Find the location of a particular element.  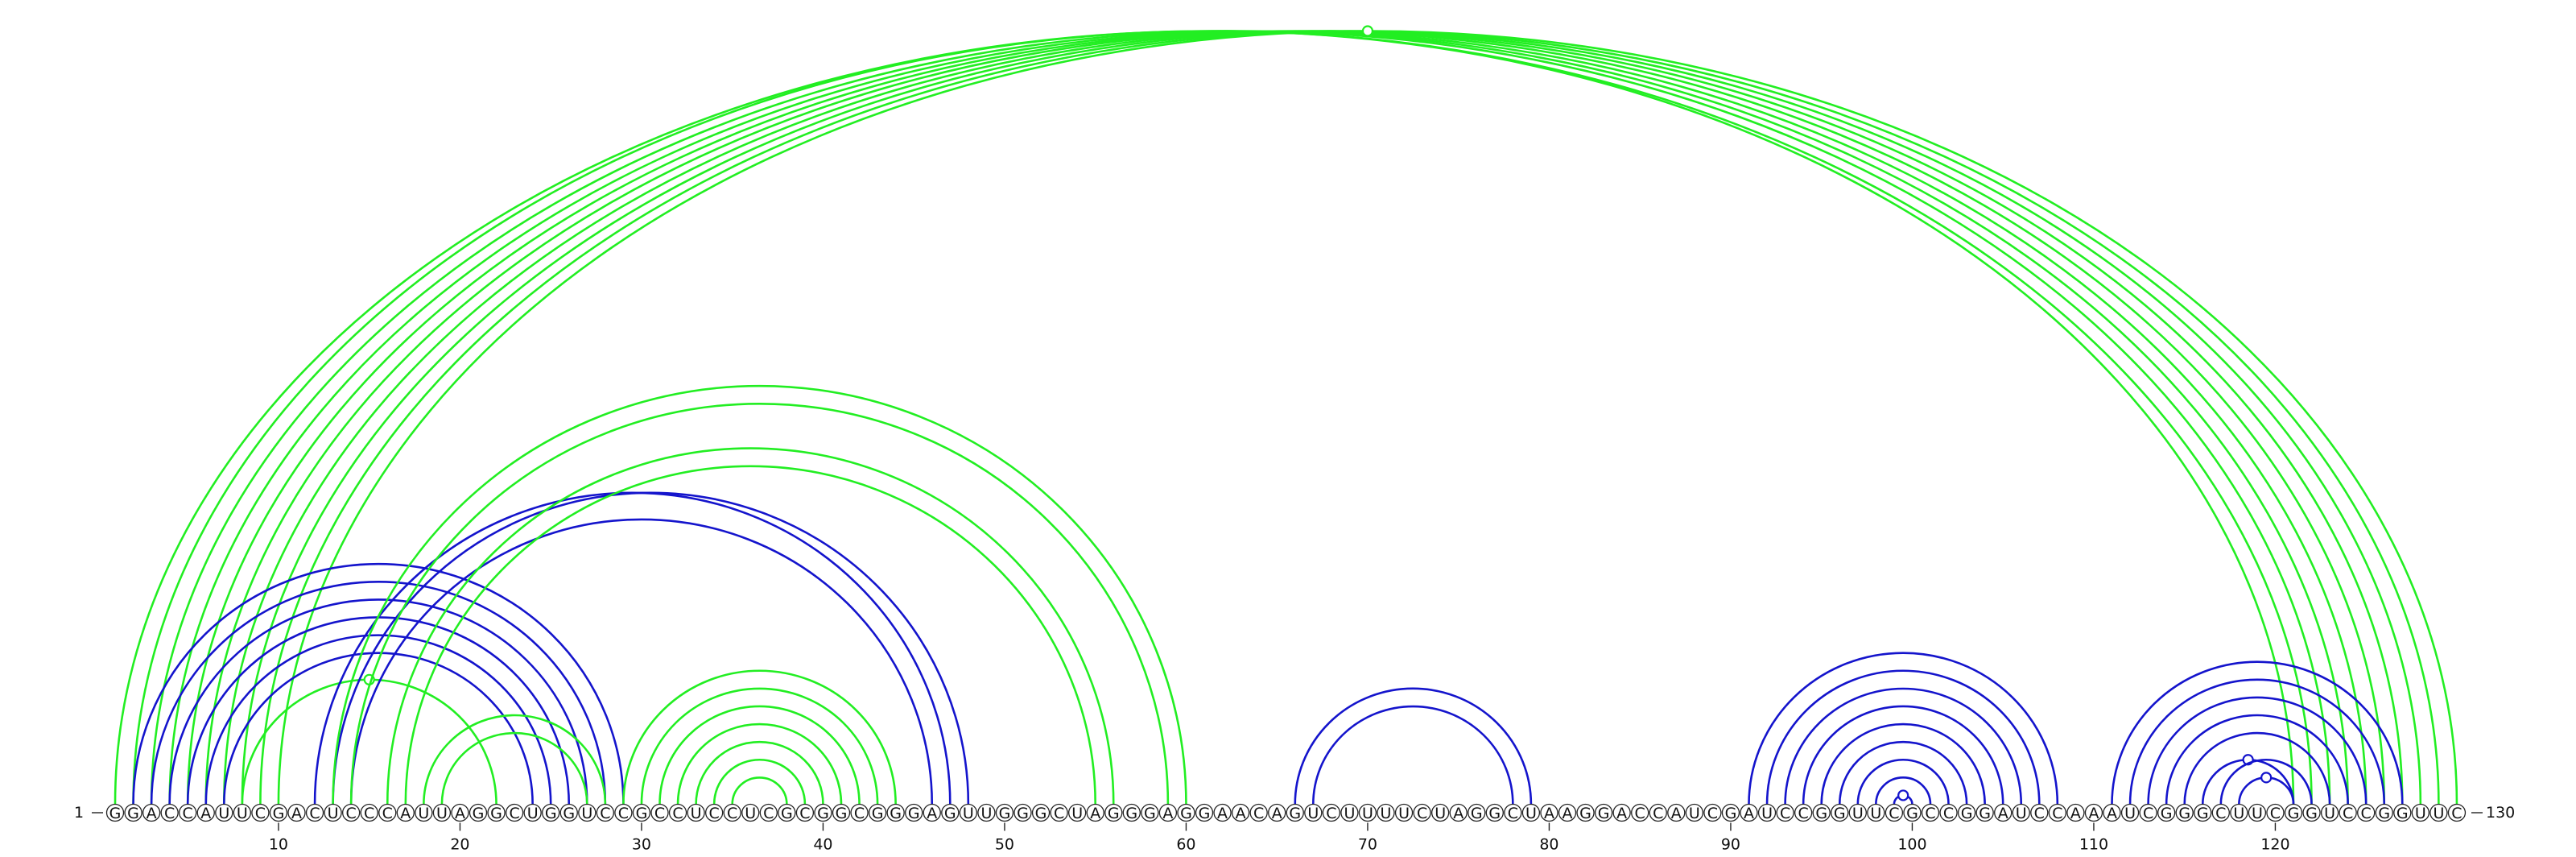

end-label: 130 is located at coordinates (2500, 813).